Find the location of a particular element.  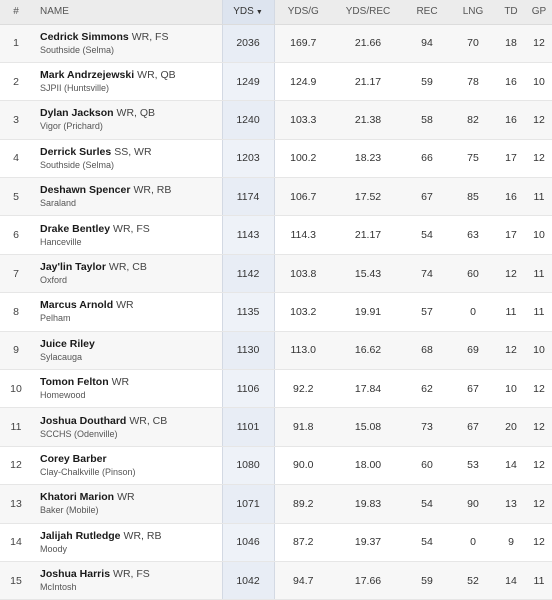

player-cell: Joshua Douthard WR, CB SCCHS (Odenville) is located at coordinates (127, 427).